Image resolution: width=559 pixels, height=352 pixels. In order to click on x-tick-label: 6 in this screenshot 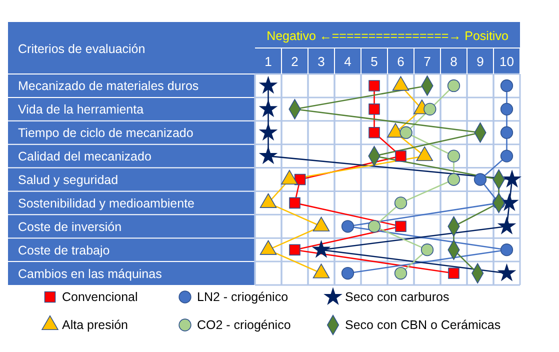, I will do `click(400, 61)`.